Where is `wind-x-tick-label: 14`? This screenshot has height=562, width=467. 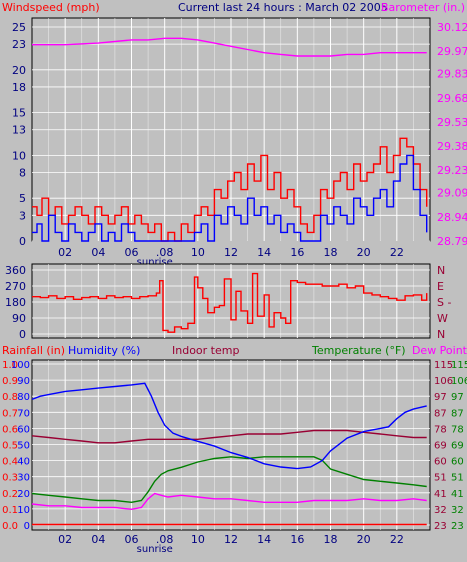
wind-x-tick-label: 14 is located at coordinates (264, 252).